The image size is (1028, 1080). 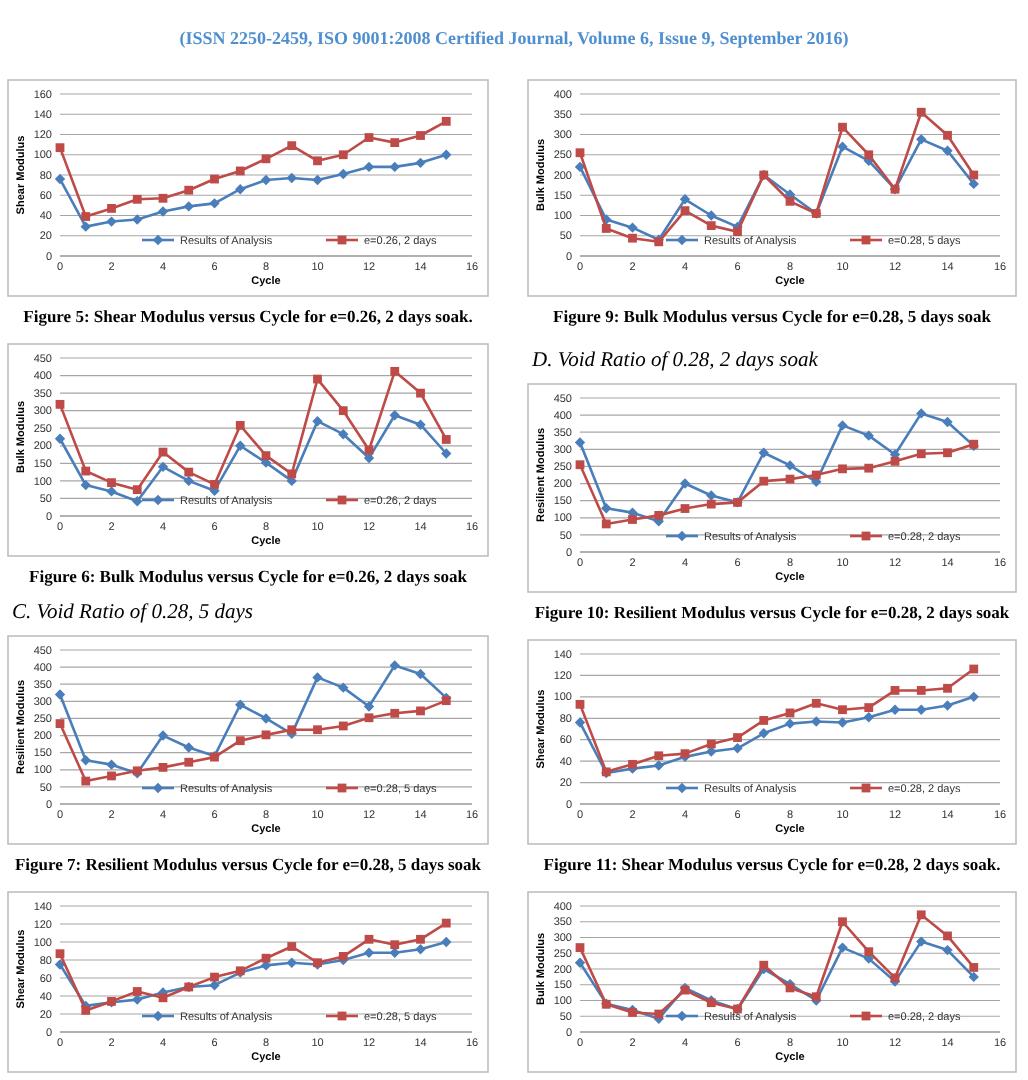 I want to click on text: (ISSN 2250-2459, ISO 9001:2008 Certified Journal, Volume 6, Issue 9, September 2016), so click(x=514, y=38).